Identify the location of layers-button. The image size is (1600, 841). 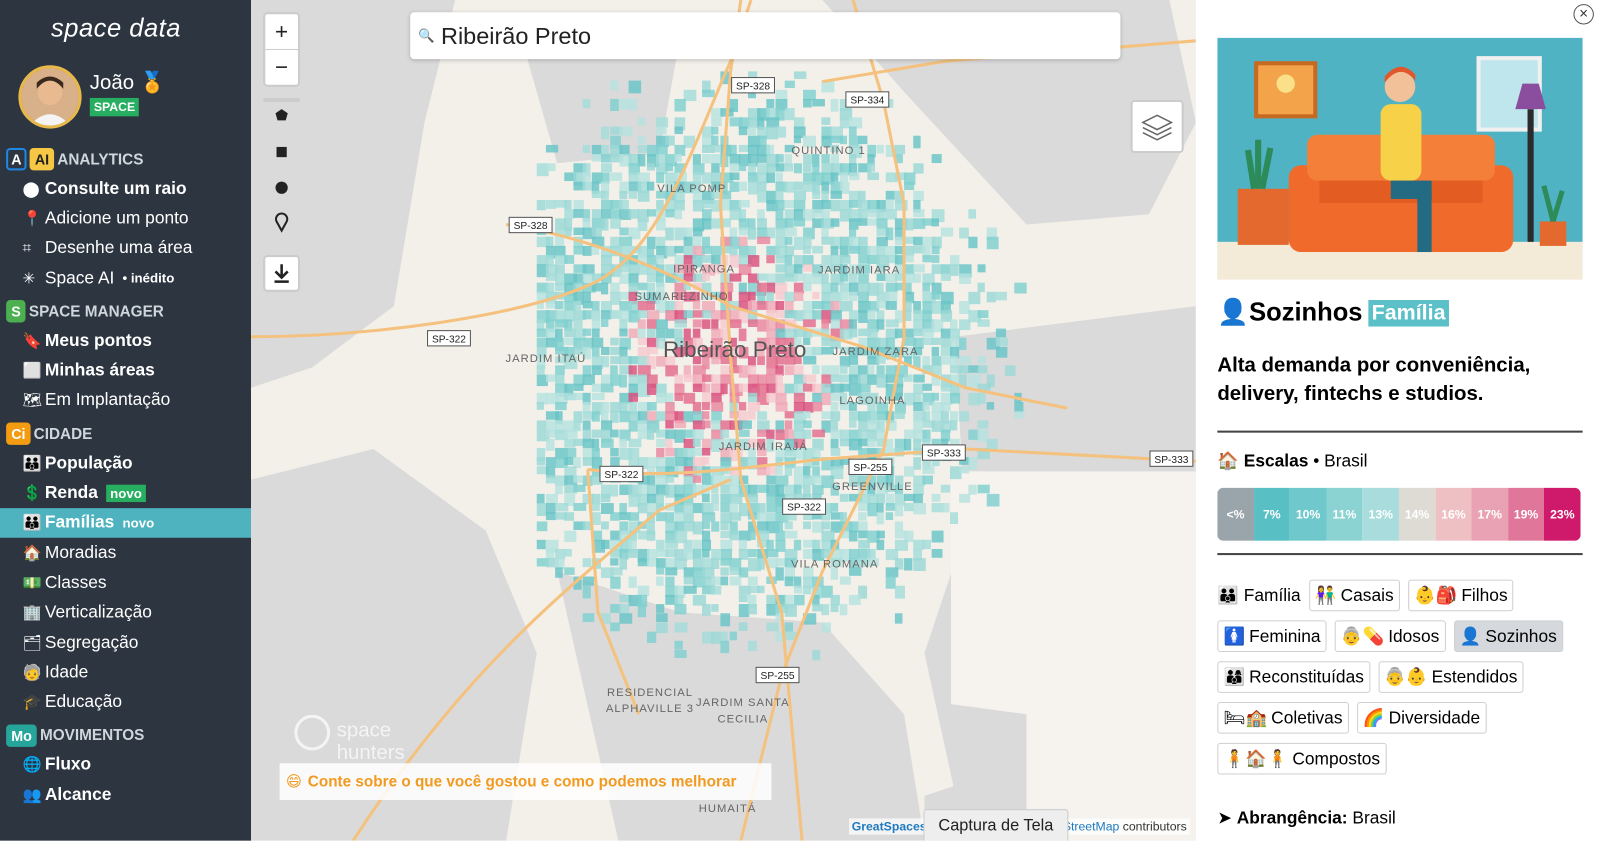
(1157, 126).